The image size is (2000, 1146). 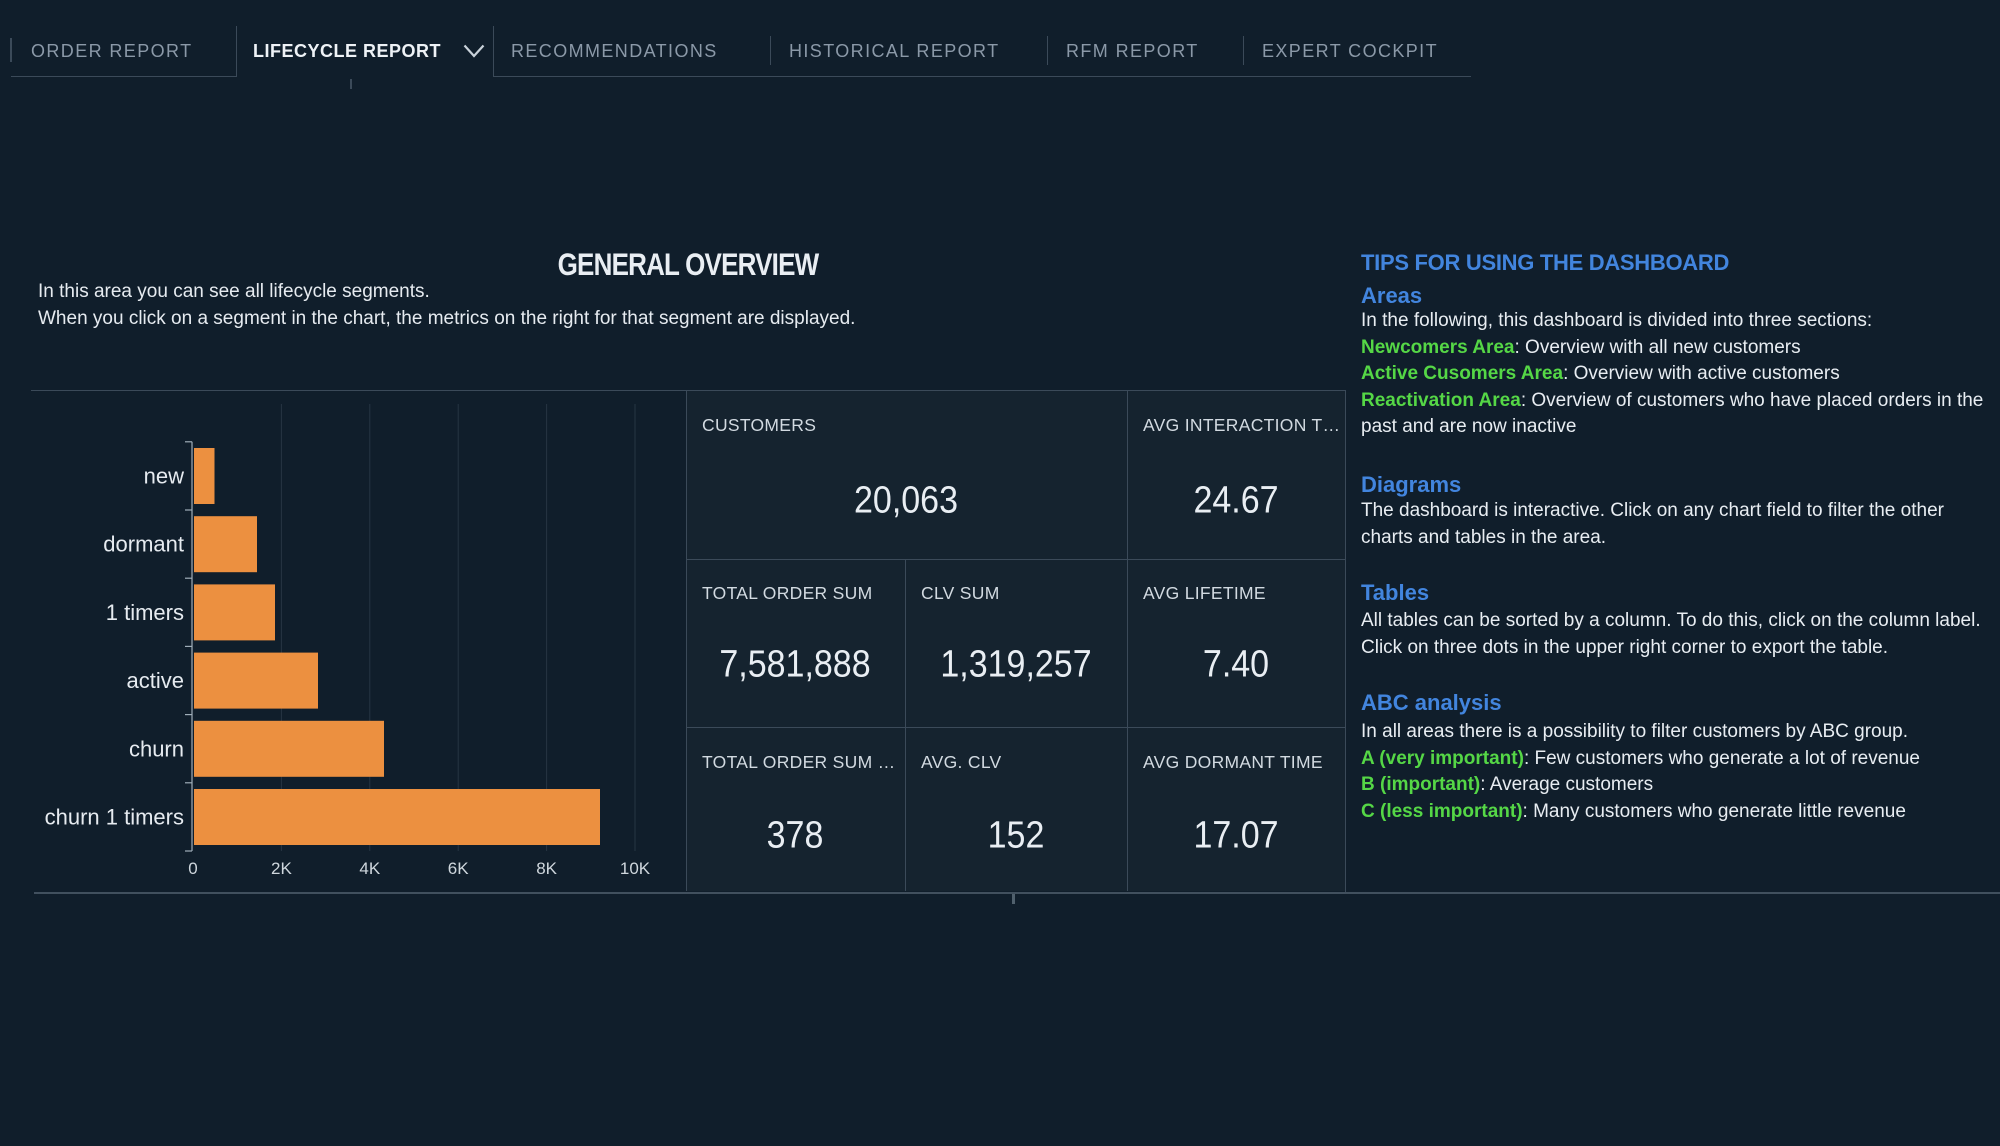 What do you see at coordinates (281, 868) in the screenshot?
I see `svg-text: 2K` at bounding box center [281, 868].